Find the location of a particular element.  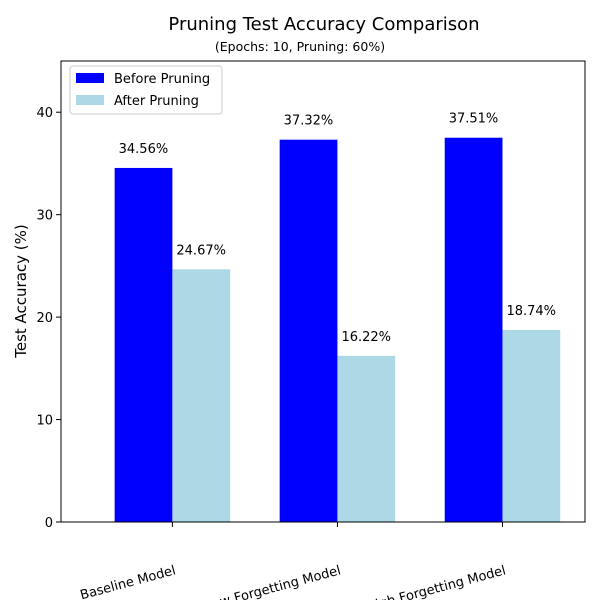

y-tick-label-20: 20 is located at coordinates (44, 318).